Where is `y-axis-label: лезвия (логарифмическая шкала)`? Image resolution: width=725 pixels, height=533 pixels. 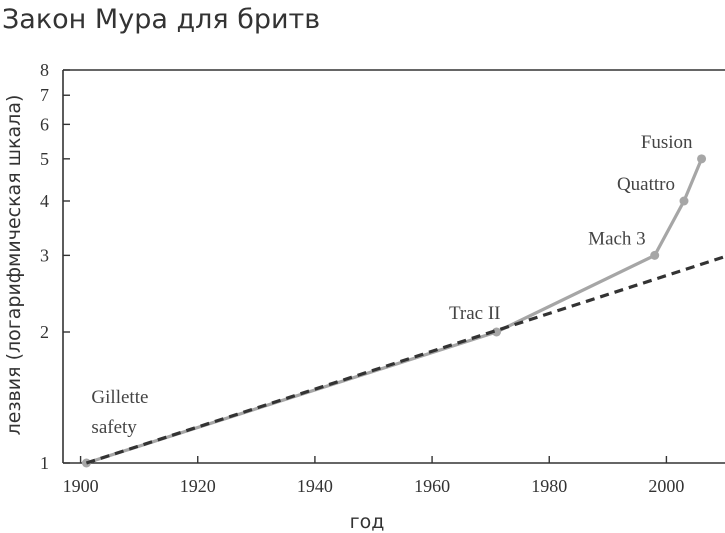
y-axis-label: лезвия (логарифмическая шкала) is located at coordinates (14, 265).